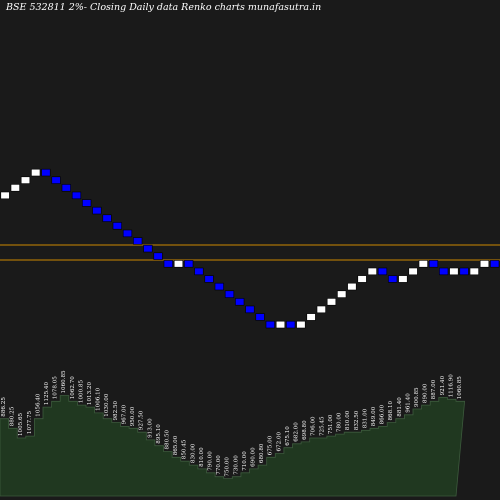  I want to click on volume-label: 881.40, so click(400, 407).